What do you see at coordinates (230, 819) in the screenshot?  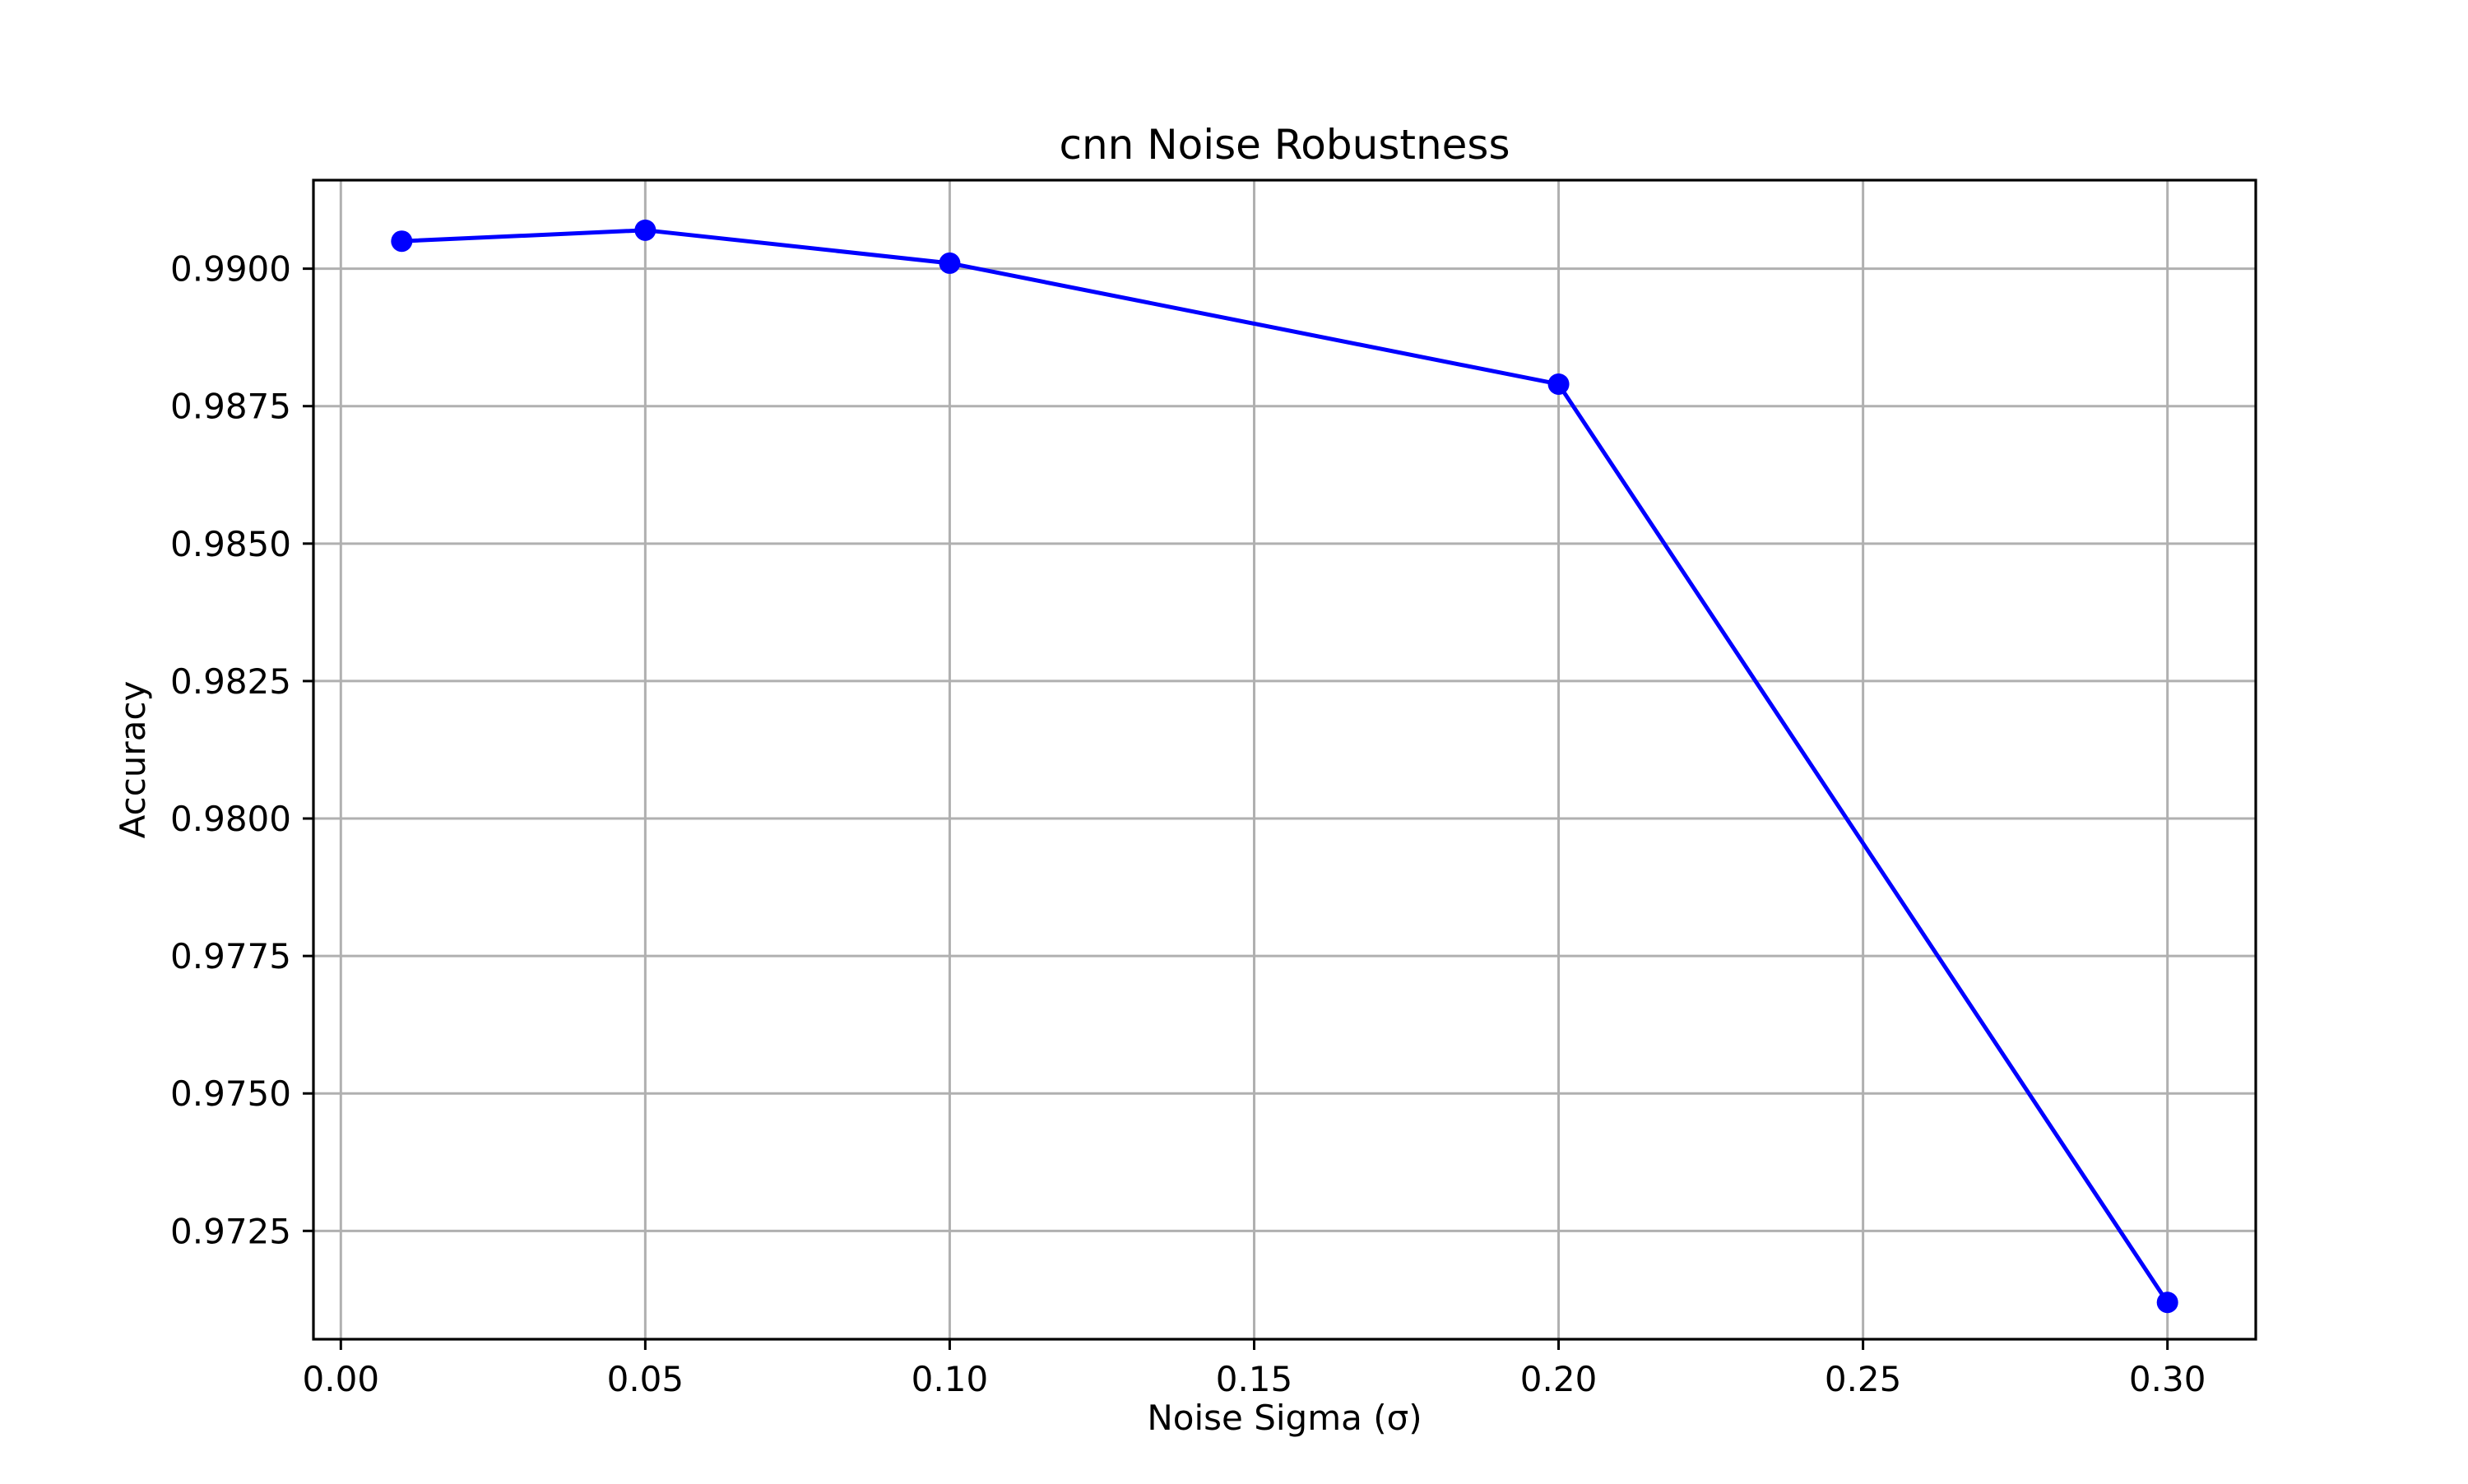 I see `y-tick-label: 0.9800` at bounding box center [230, 819].